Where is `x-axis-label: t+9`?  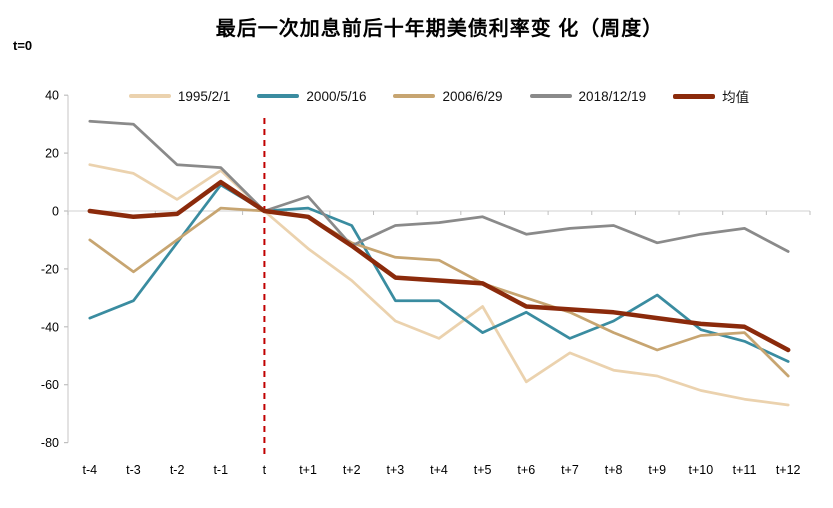
x-axis-label: t+9 is located at coordinates (657, 470).